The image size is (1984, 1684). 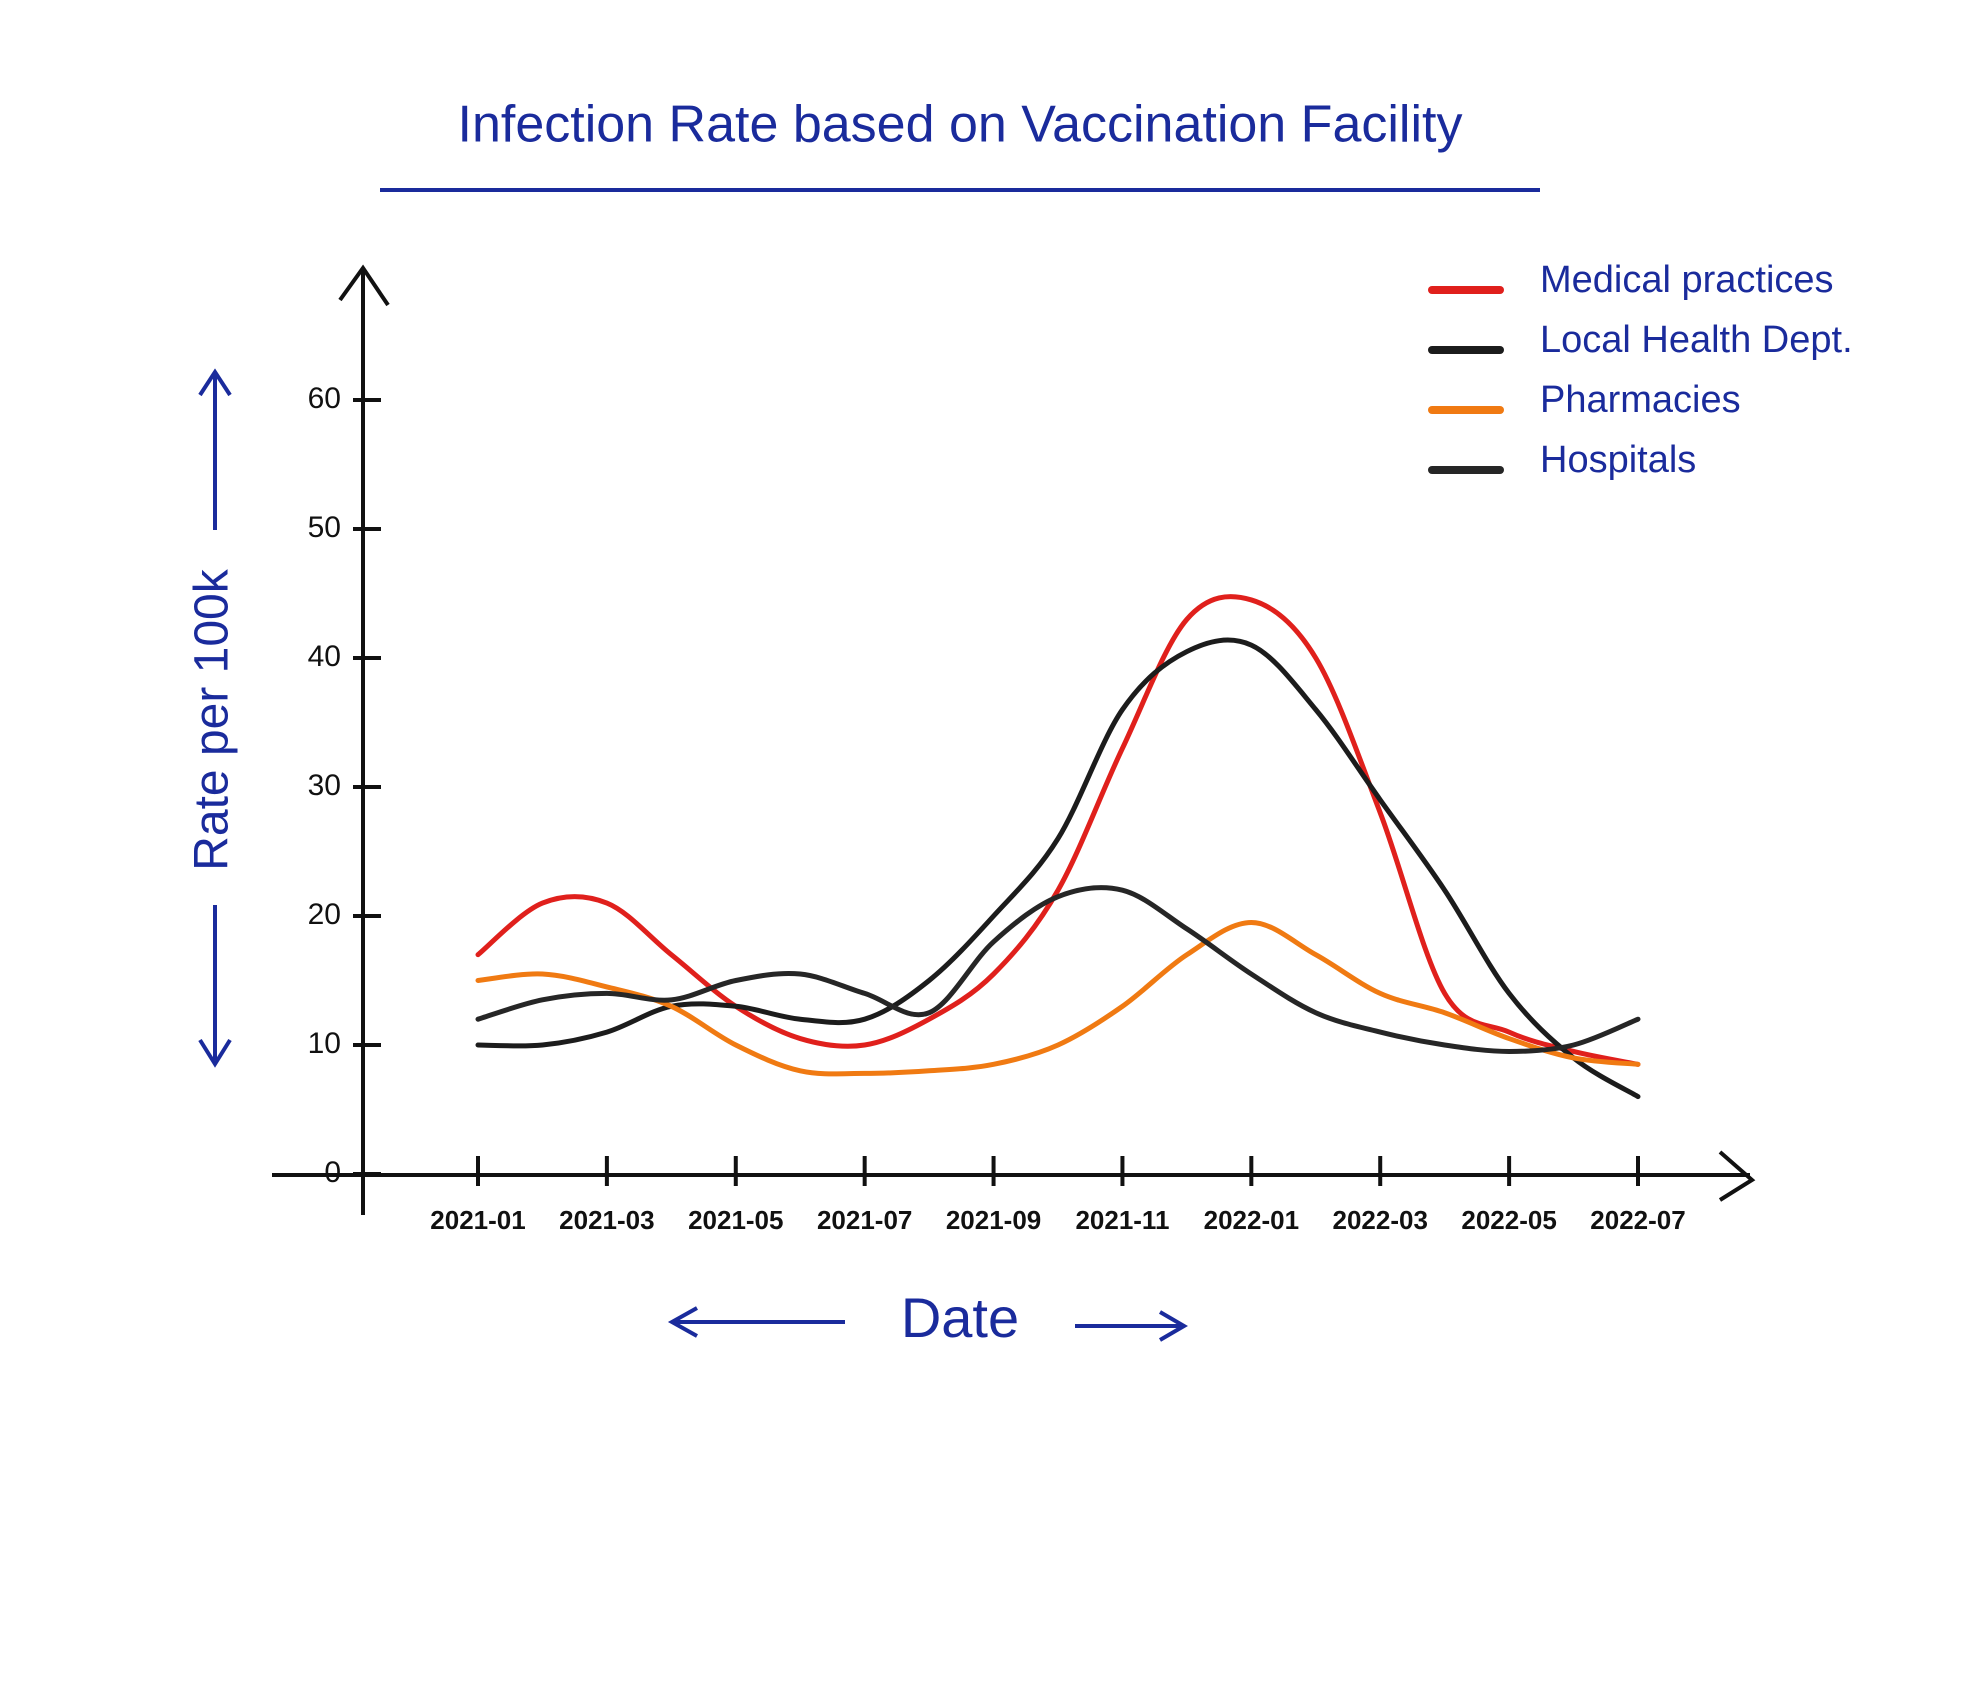 What do you see at coordinates (1696, 340) in the screenshot?
I see `legend-label: Local Health Dept.` at bounding box center [1696, 340].